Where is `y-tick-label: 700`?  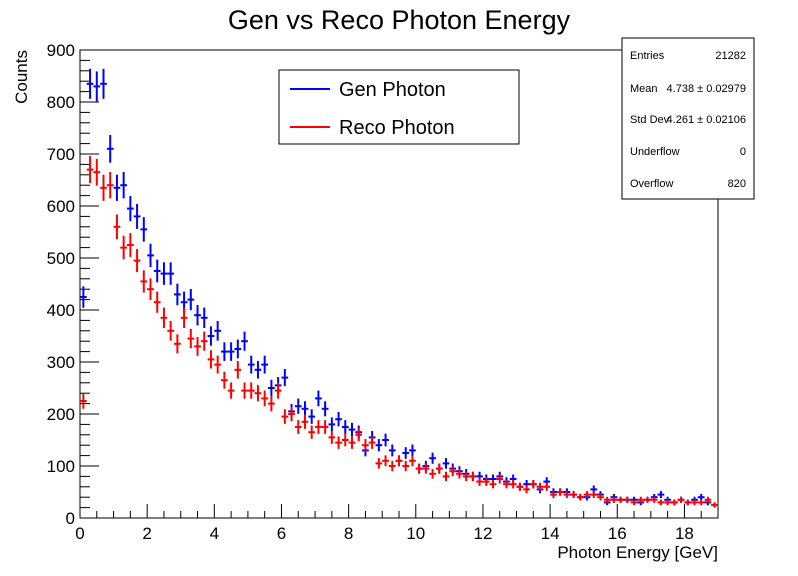 y-tick-label: 700 is located at coordinates (61, 154).